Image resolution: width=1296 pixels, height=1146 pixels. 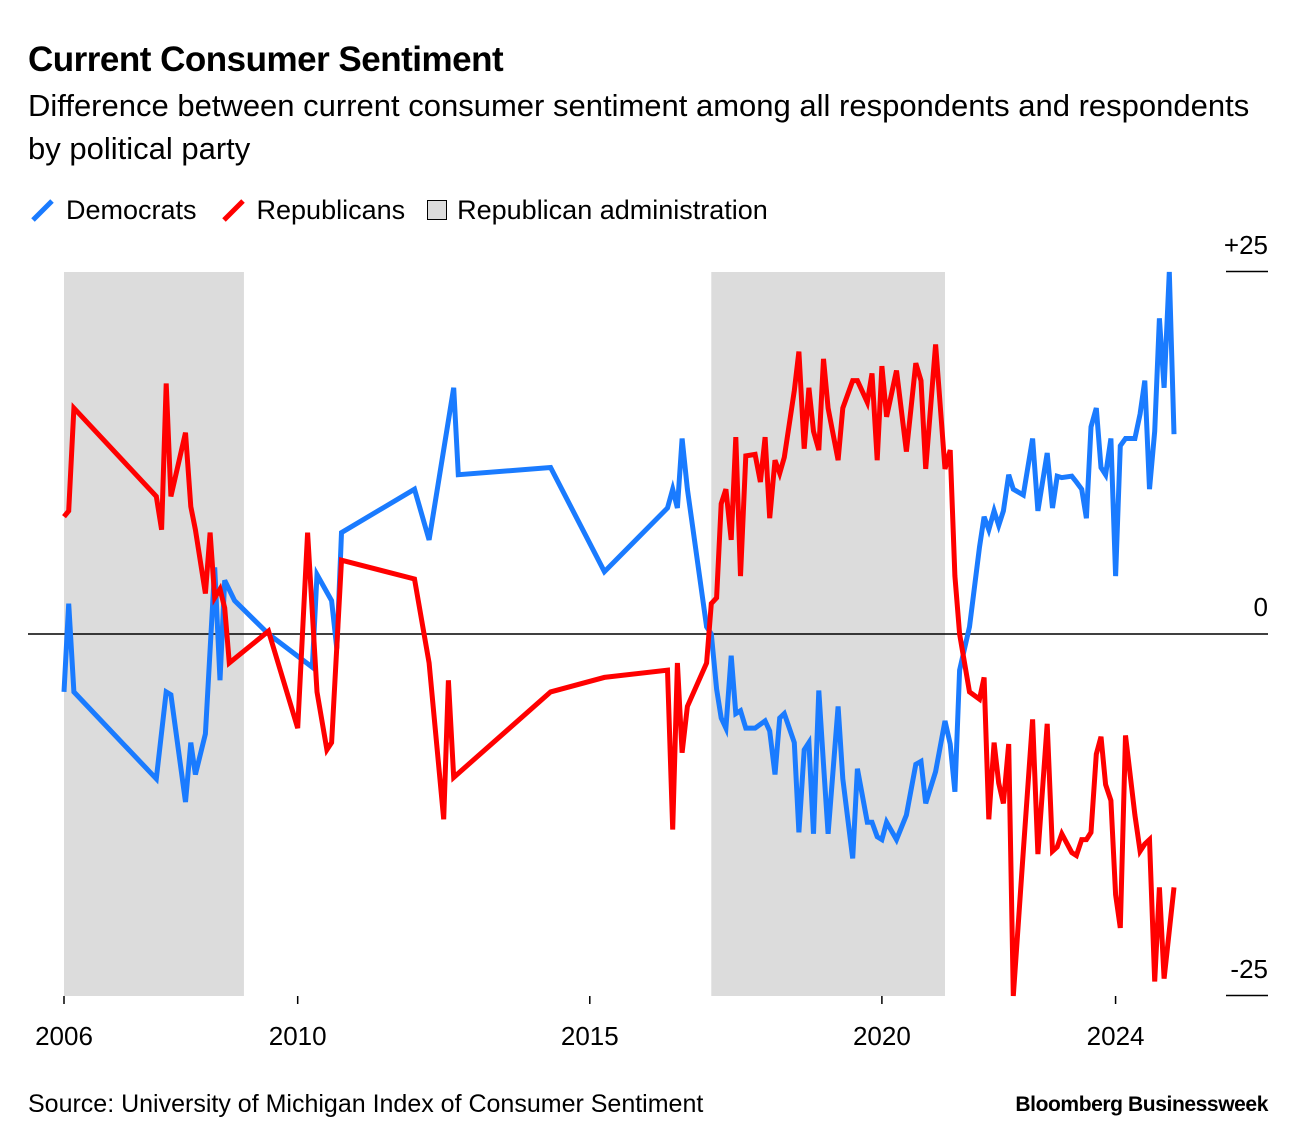 I want to click on y-tick-label-2: -25, so click(x=1249, y=969).